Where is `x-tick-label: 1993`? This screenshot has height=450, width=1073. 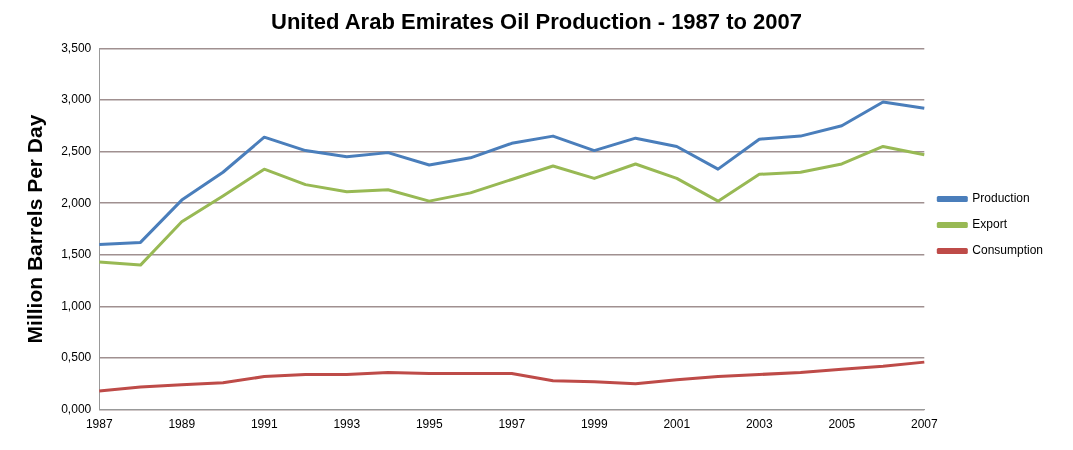 x-tick-label: 1993 is located at coordinates (347, 424).